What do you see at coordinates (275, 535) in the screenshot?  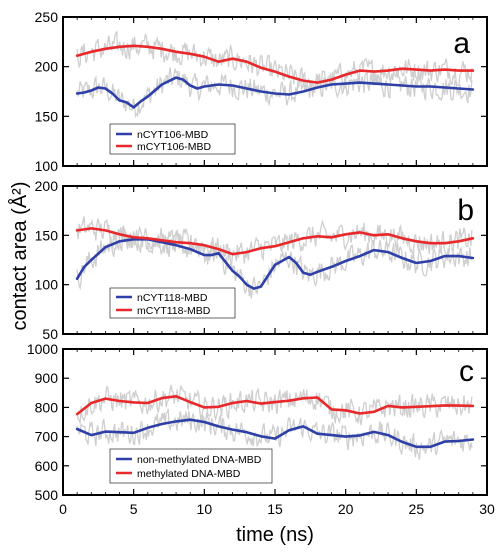 I see `x-axis-title: time (ns)` at bounding box center [275, 535].